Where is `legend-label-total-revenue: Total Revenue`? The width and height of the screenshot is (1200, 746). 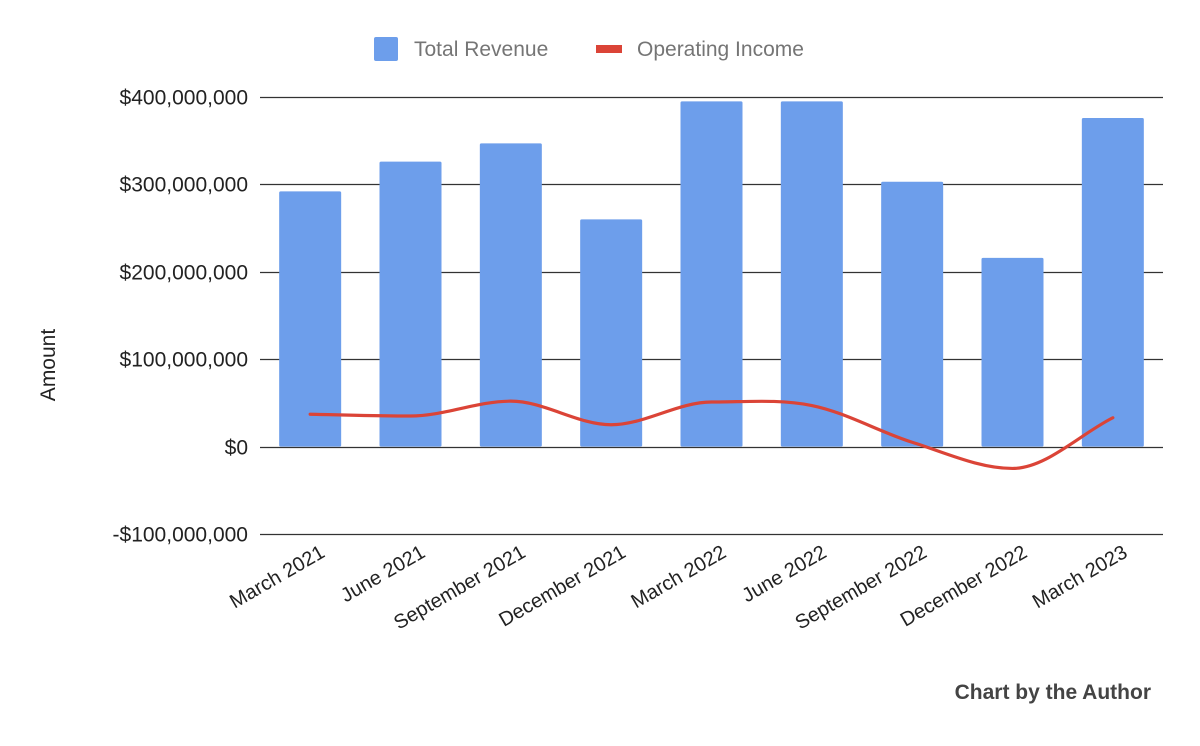 legend-label-total-revenue: Total Revenue is located at coordinates (481, 49).